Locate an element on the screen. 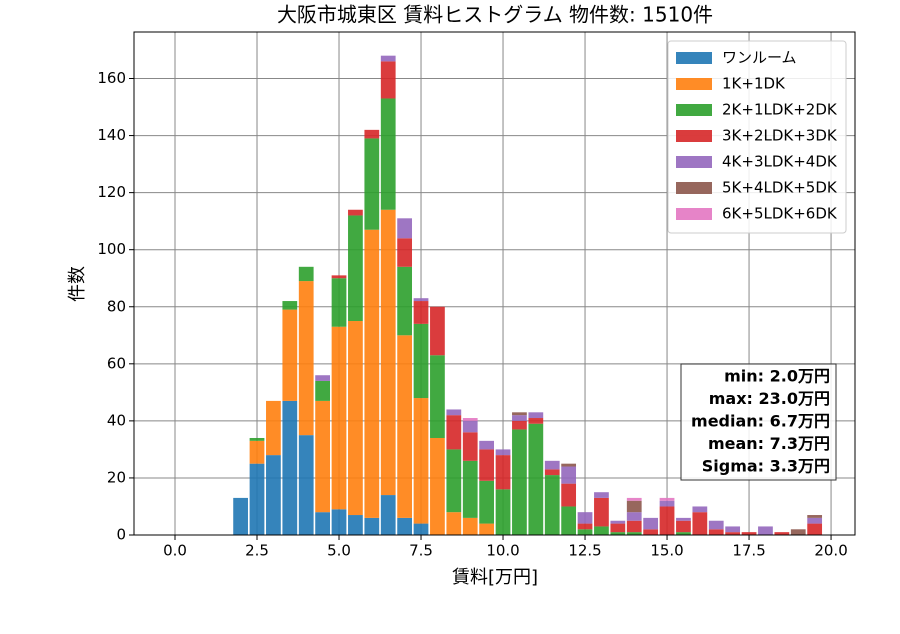  y-tick-label: 120 is located at coordinates (111, 192).